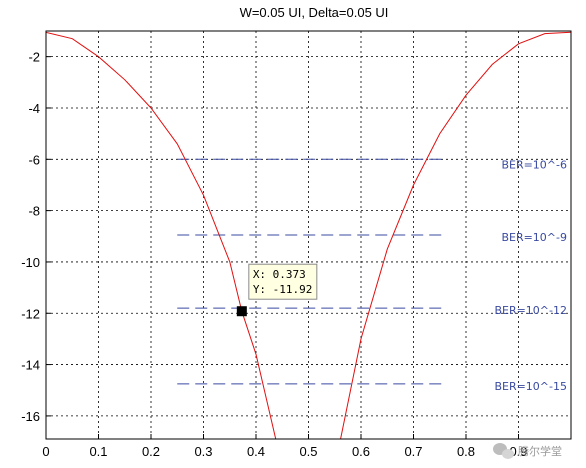 This screenshot has width=586, height=468. What do you see at coordinates (203, 451) in the screenshot?
I see `x-tick-label: 0.3` at bounding box center [203, 451].